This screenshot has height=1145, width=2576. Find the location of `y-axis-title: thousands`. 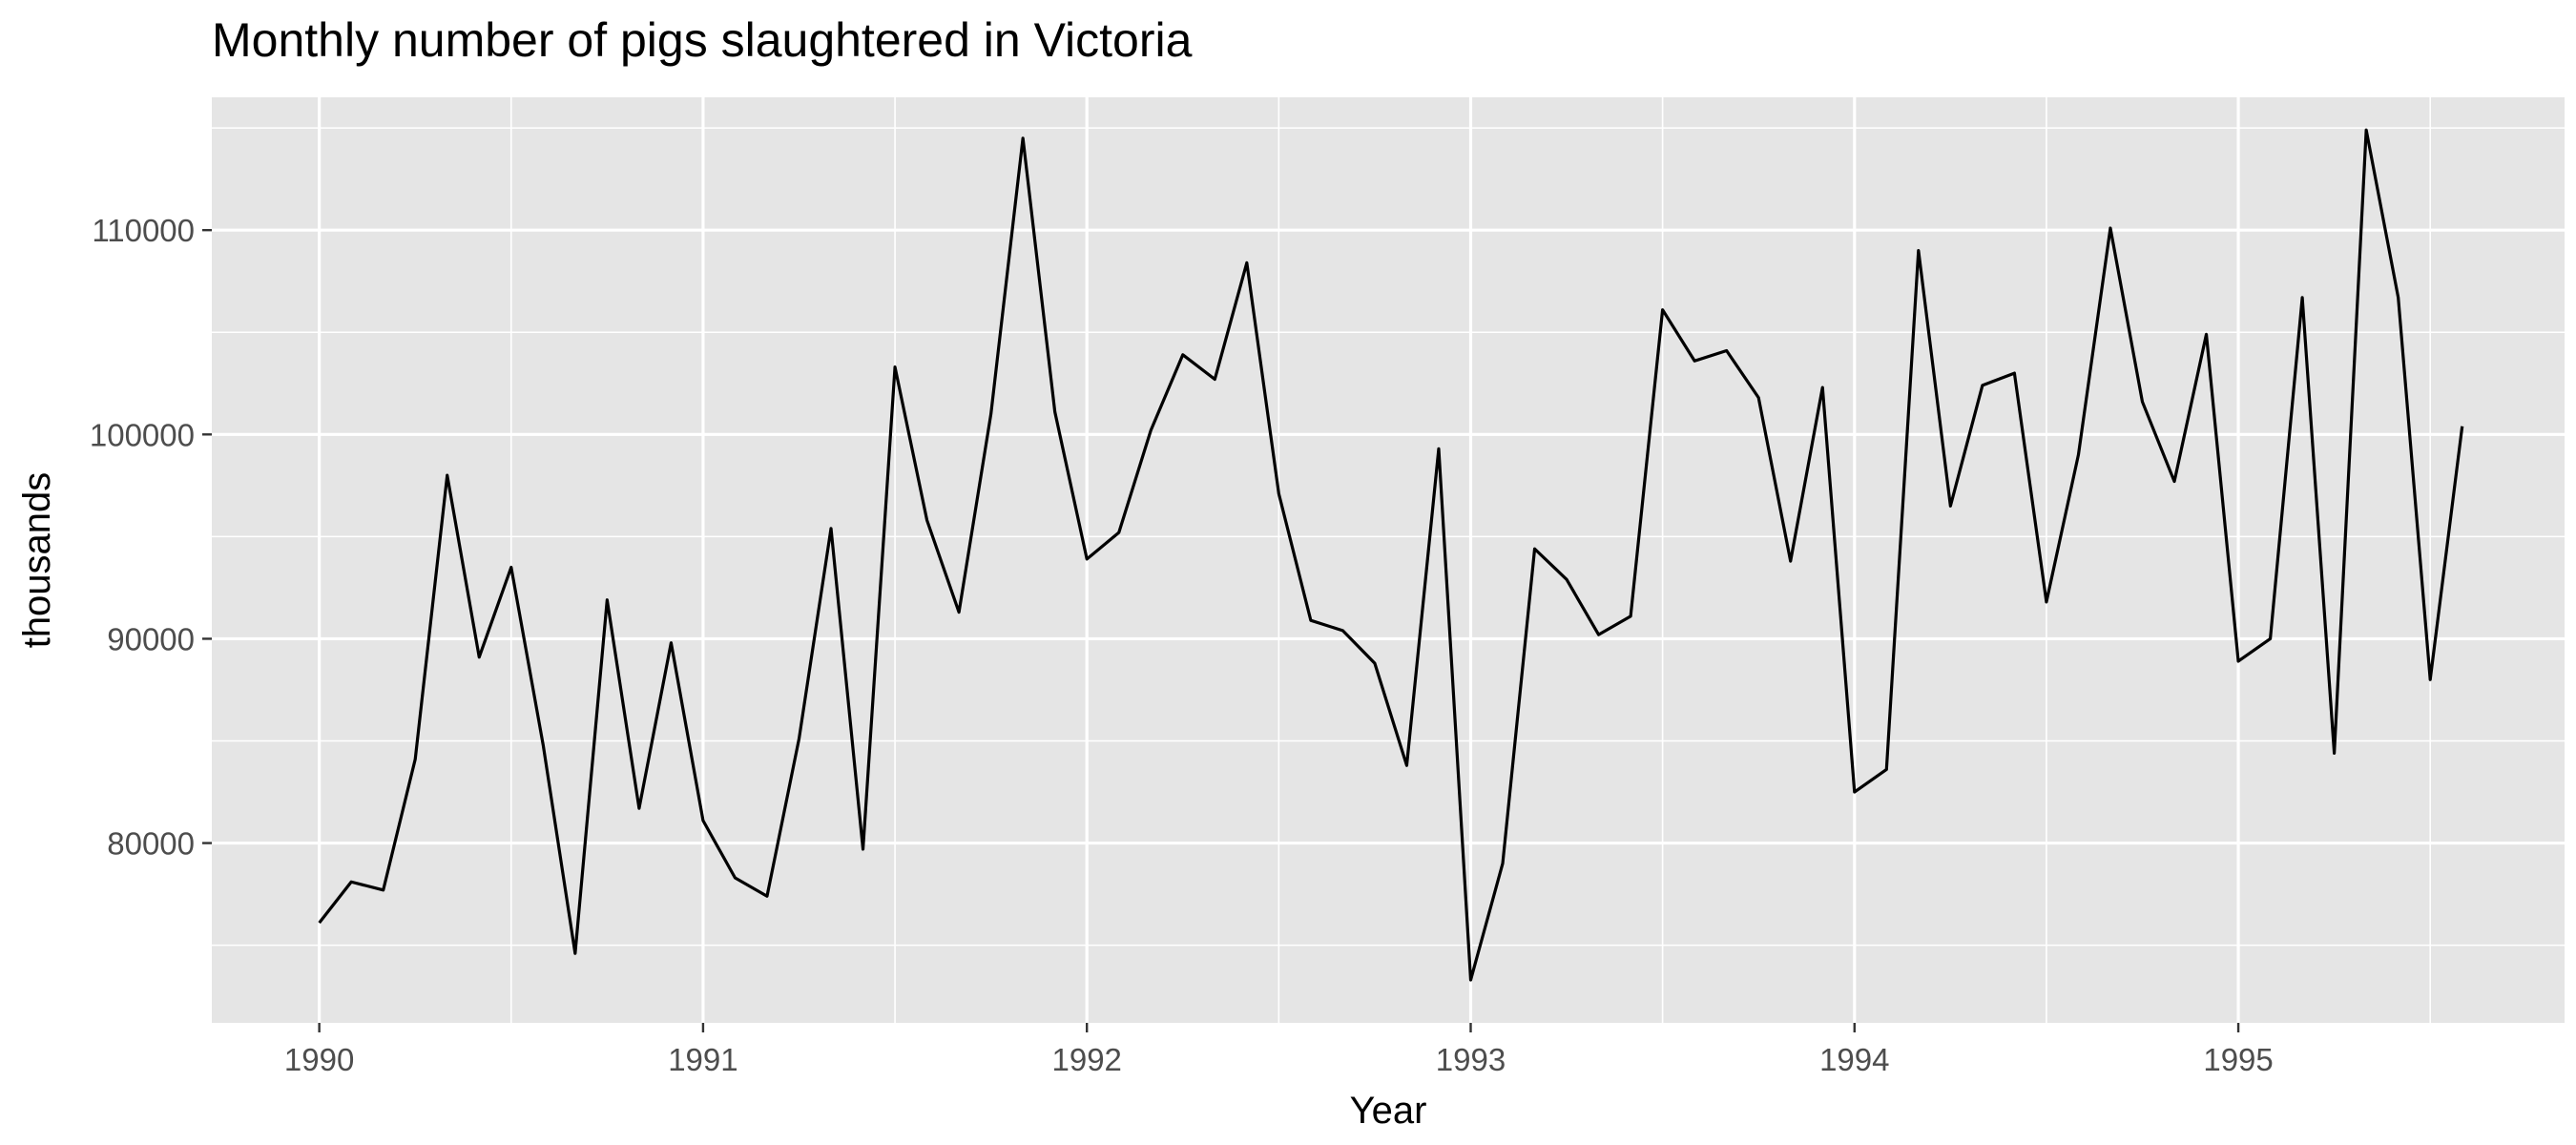

y-axis-title: thousands is located at coordinates (37, 560).